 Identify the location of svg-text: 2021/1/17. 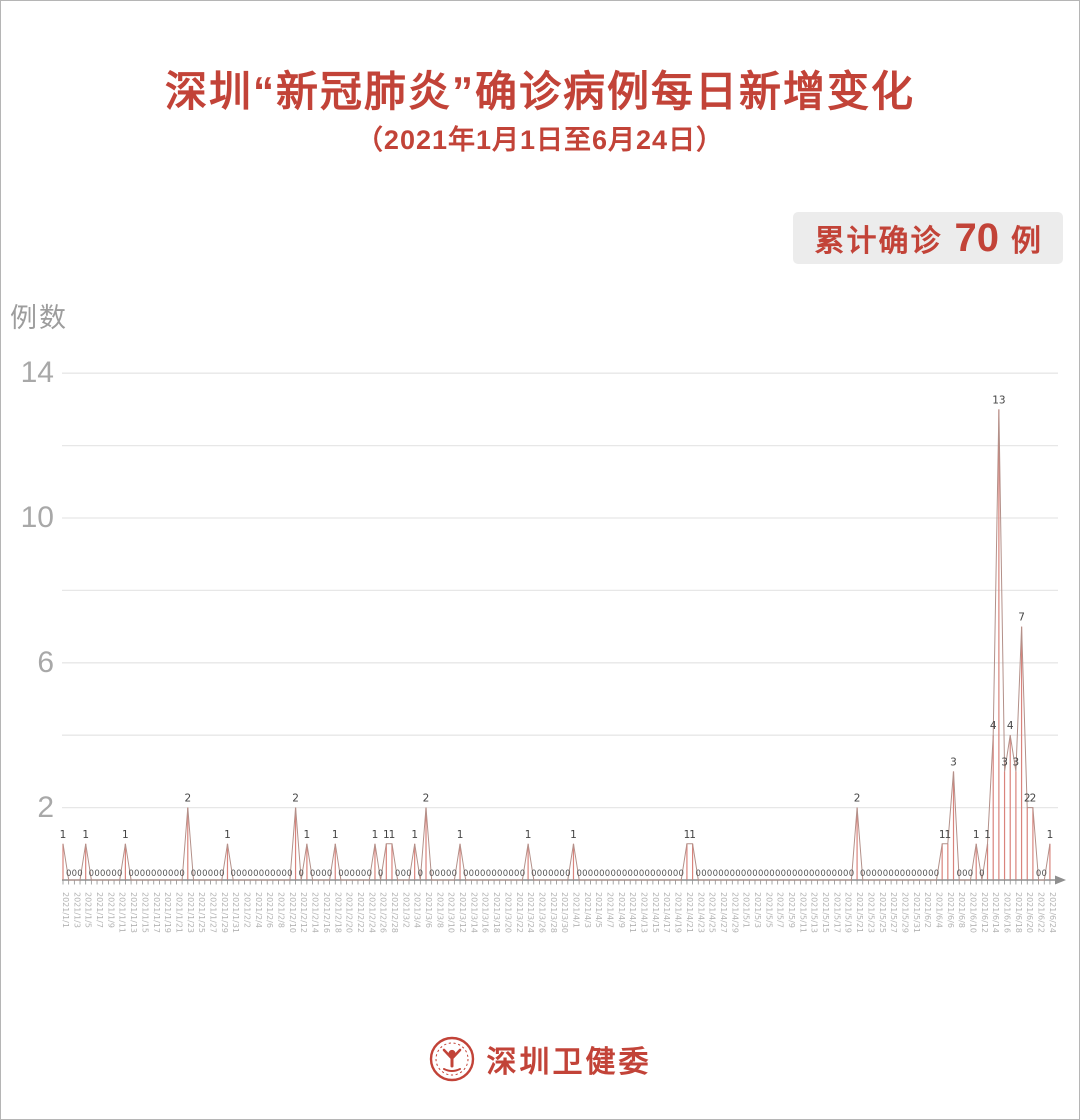
(156, 912).